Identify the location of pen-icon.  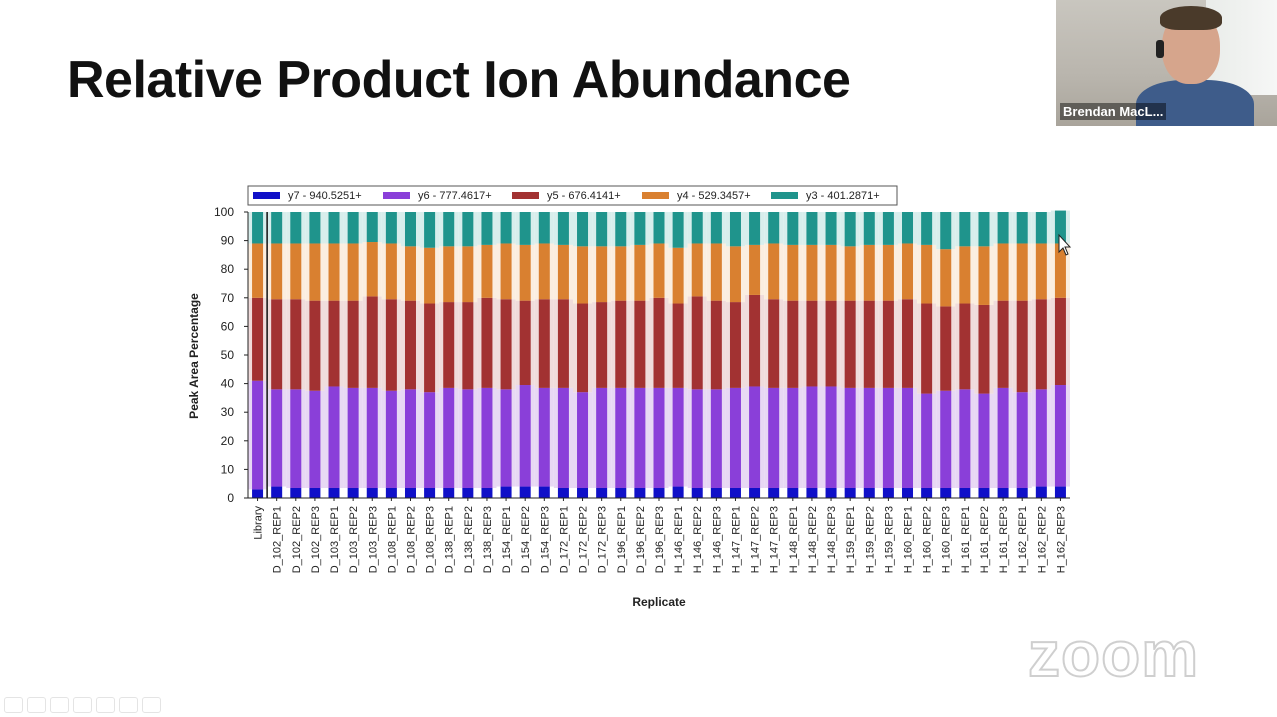
(59, 705).